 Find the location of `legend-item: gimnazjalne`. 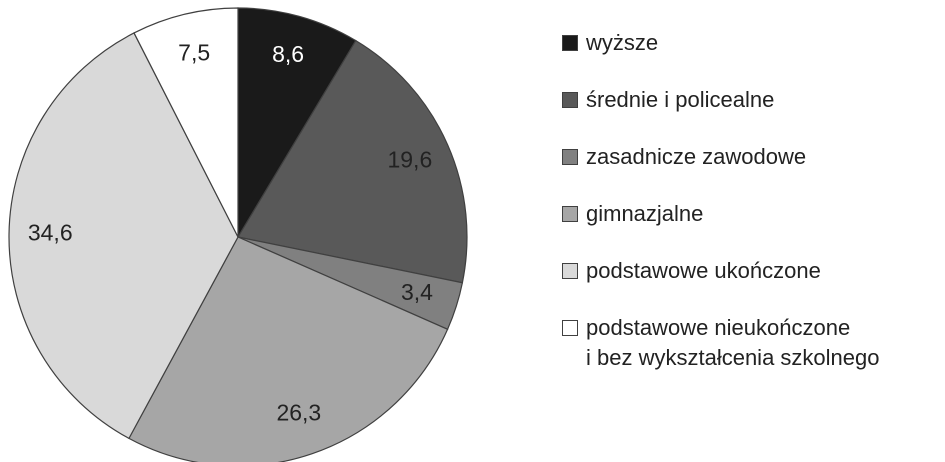

legend-item: gimnazjalne is located at coordinates (752, 229).